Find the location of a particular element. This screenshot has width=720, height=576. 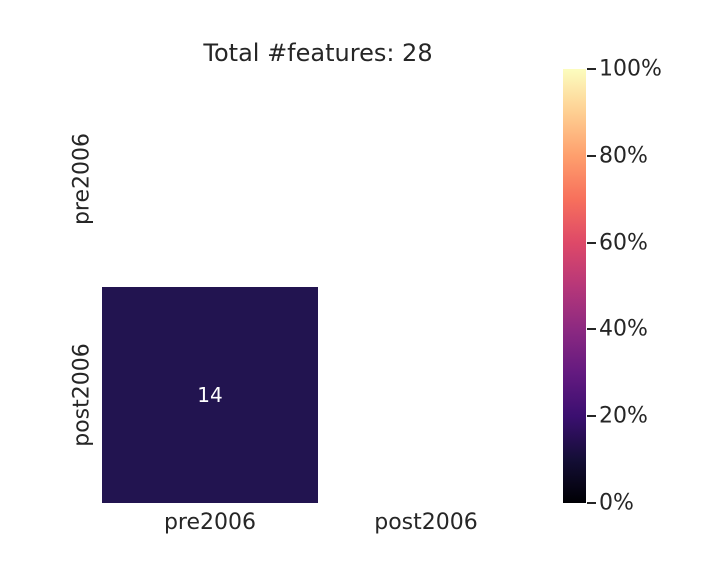

heatmap-cell-pre2006-post2006 is located at coordinates (426, 179).